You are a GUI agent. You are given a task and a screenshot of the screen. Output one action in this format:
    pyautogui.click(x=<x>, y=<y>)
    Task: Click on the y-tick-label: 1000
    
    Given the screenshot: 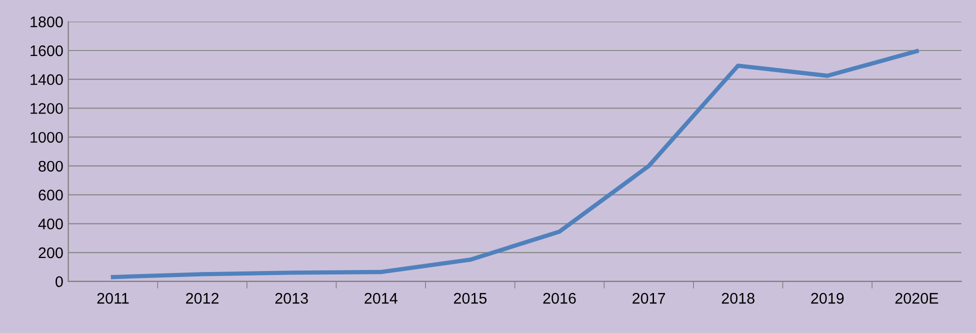 What is the action you would take?
    pyautogui.click(x=46, y=137)
    